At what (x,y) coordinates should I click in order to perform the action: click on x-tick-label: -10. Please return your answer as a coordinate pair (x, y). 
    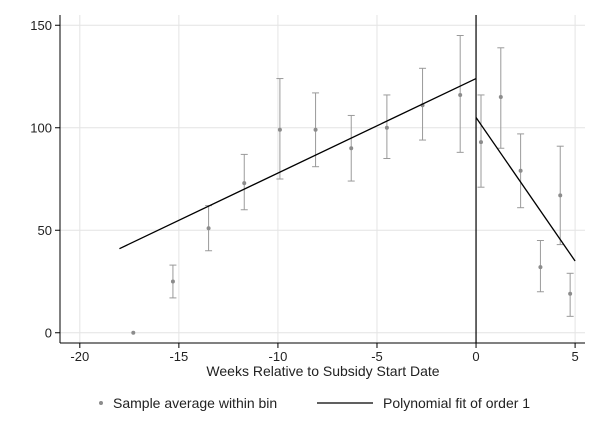
    Looking at the image, I should click on (278, 356).